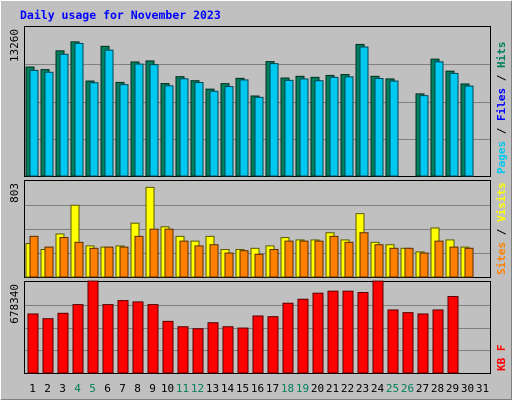 The height and width of the screenshot is (400, 512). I want to click on x-tick-label: 17, so click(272, 388).